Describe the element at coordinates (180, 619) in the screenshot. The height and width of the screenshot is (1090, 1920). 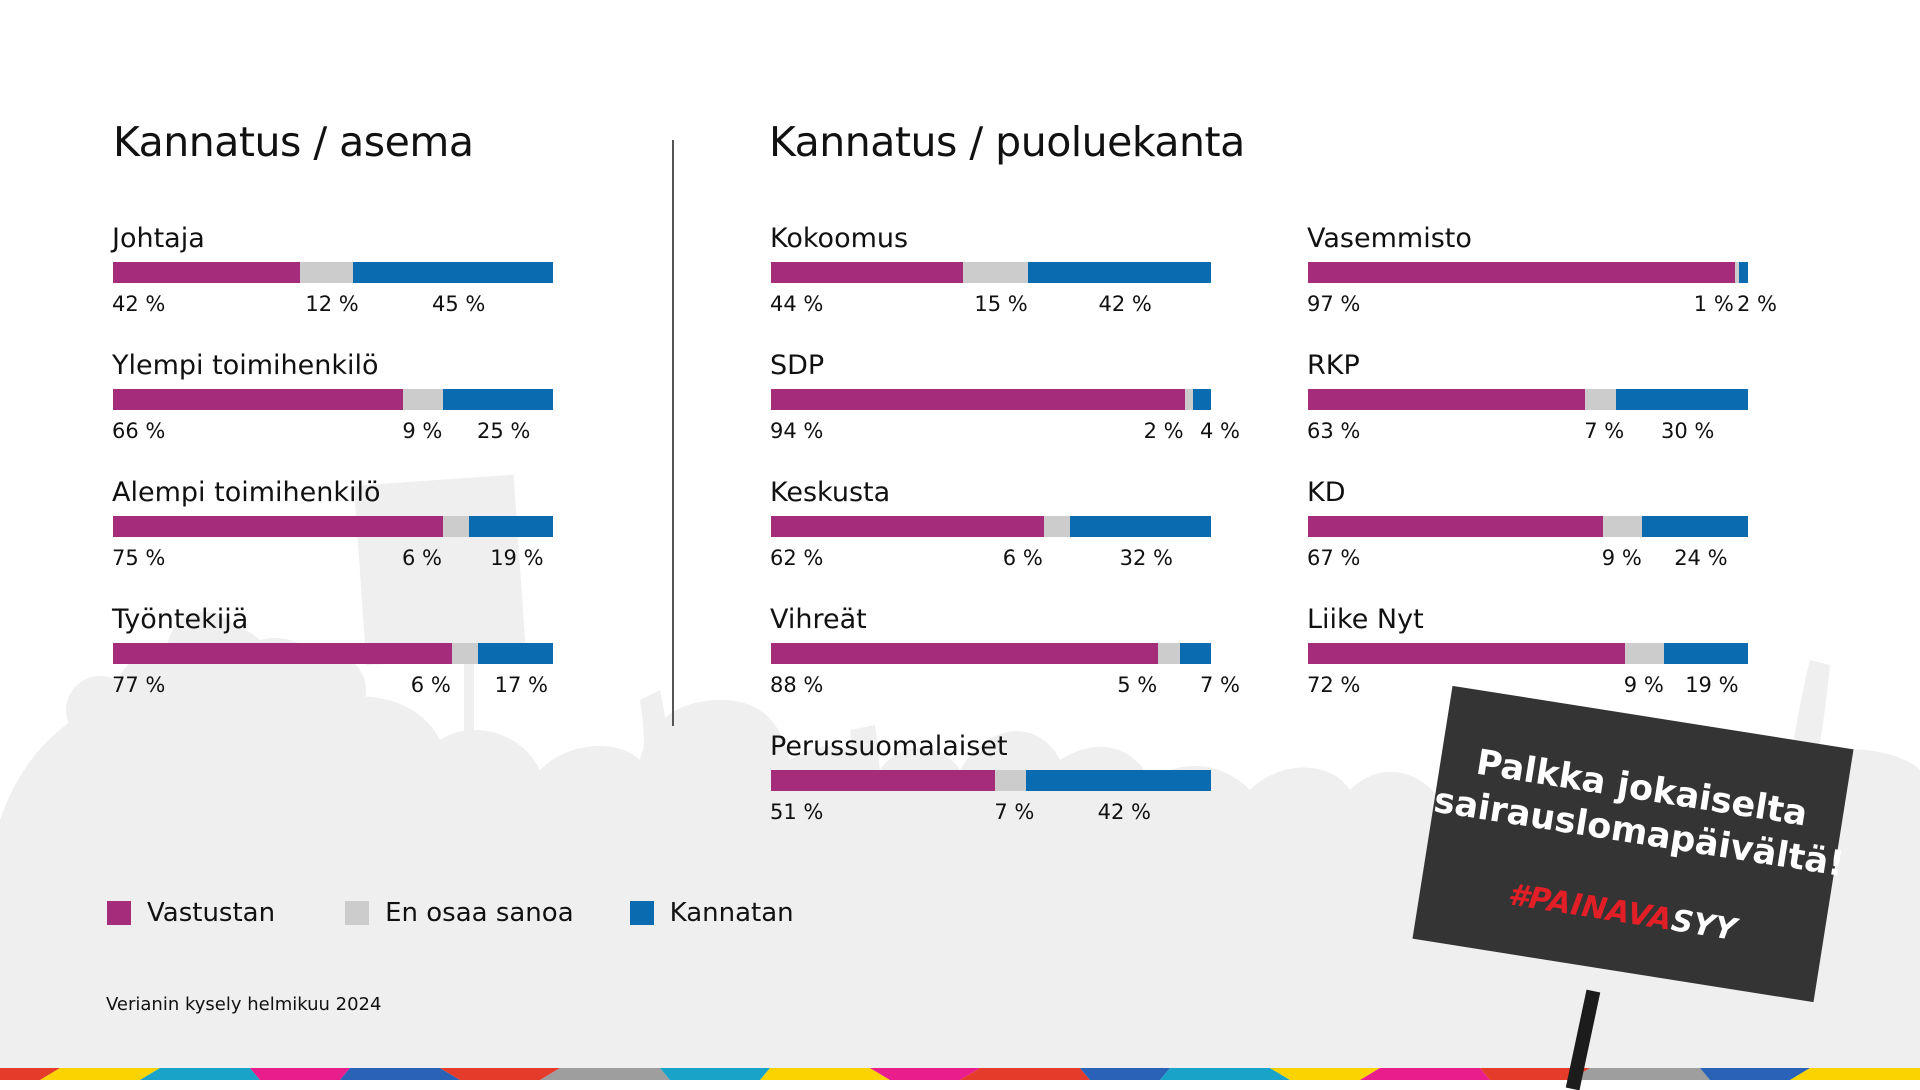
I see `category-label: Työntekijä` at that location.